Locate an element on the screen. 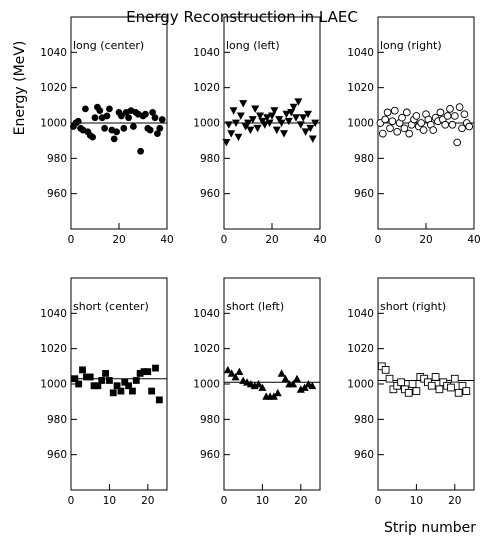 The height and width of the screenshot is (548, 500). panel-label: short (center) is located at coordinates (111, 306).